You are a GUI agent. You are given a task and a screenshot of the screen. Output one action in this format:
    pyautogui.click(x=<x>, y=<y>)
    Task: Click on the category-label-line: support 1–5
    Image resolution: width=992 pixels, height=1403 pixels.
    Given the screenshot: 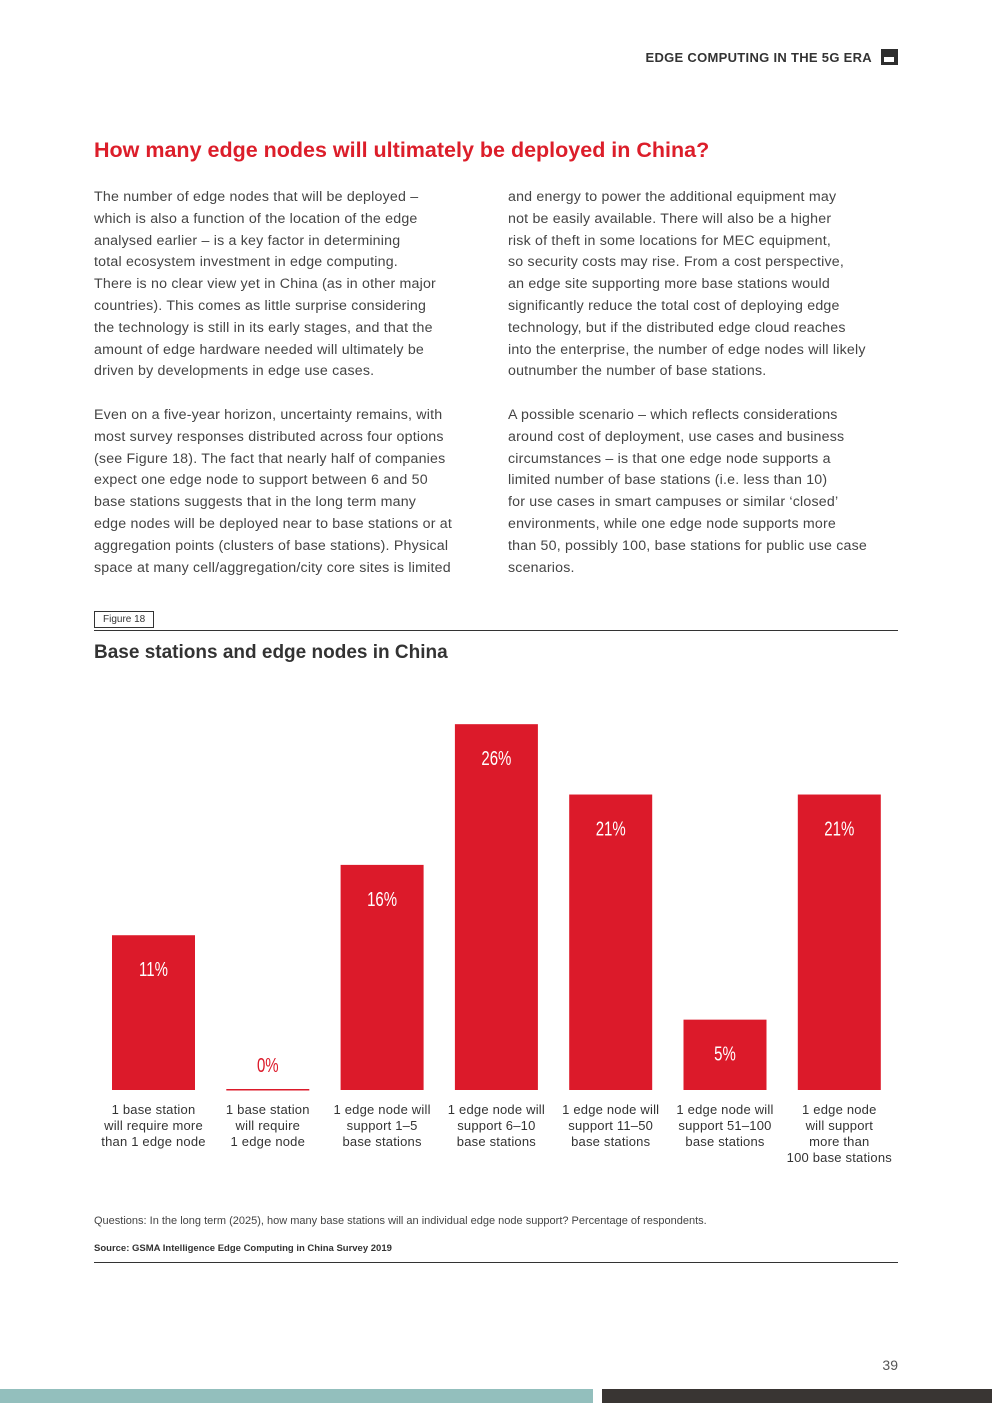 What is the action you would take?
    pyautogui.click(x=382, y=1125)
    